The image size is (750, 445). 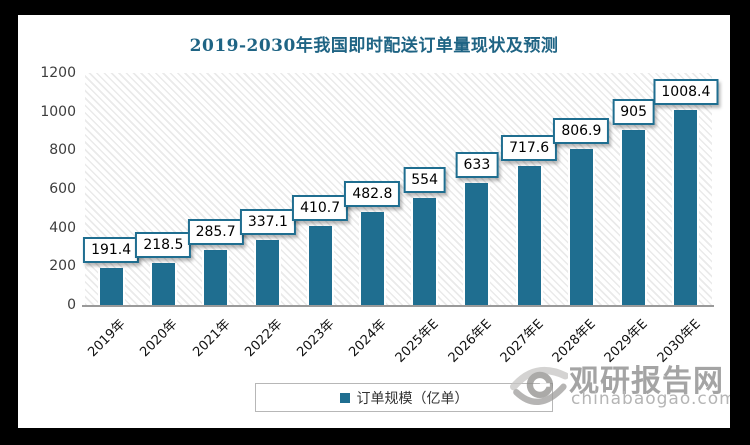 What do you see at coordinates (264, 338) in the screenshot?
I see `x-axis-tick-text: 2022年` at bounding box center [264, 338].